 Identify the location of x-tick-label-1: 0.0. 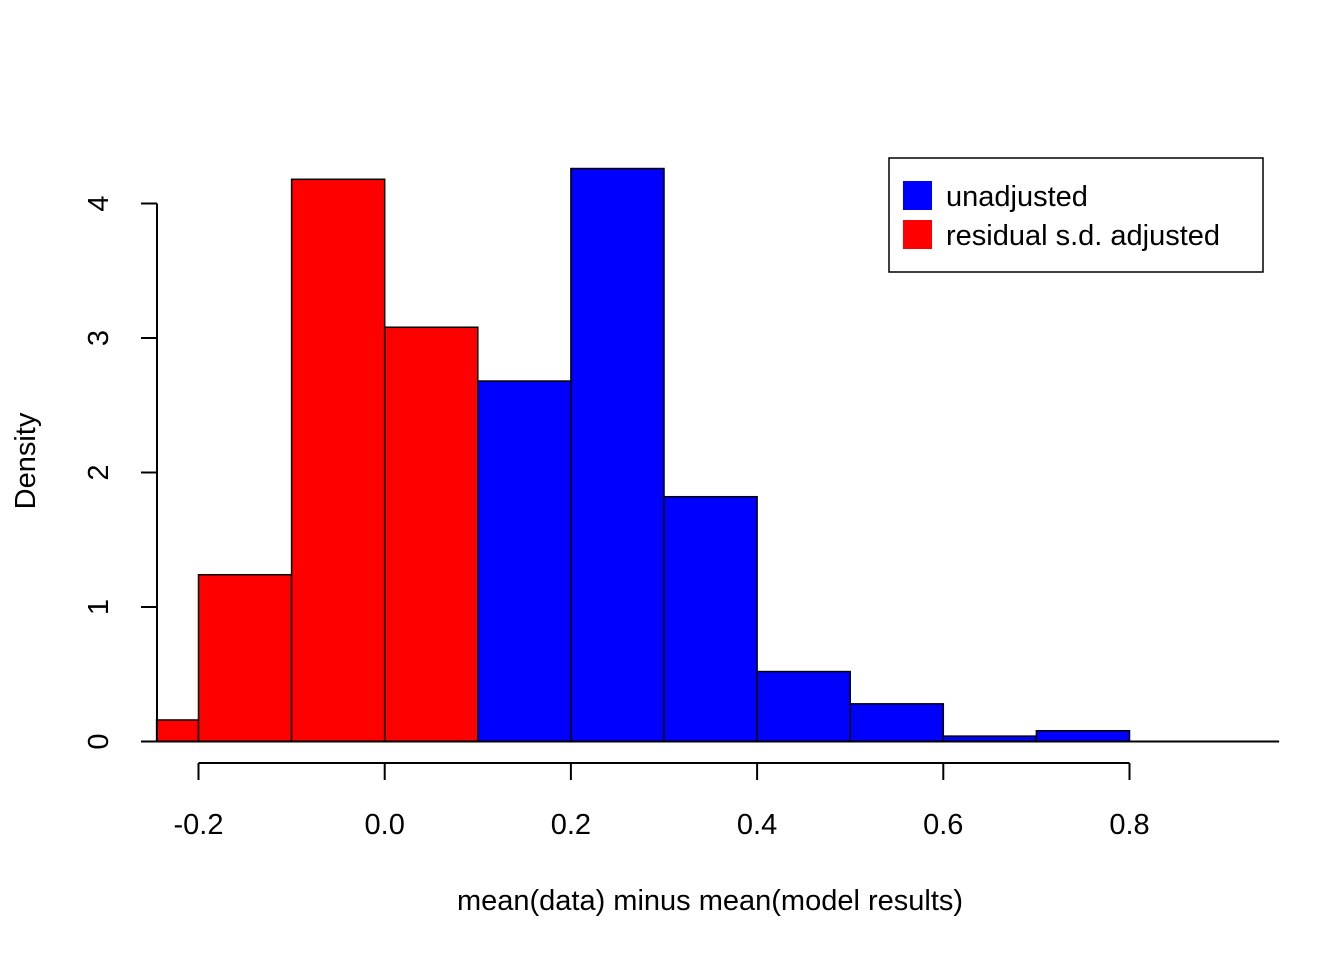
(385, 825).